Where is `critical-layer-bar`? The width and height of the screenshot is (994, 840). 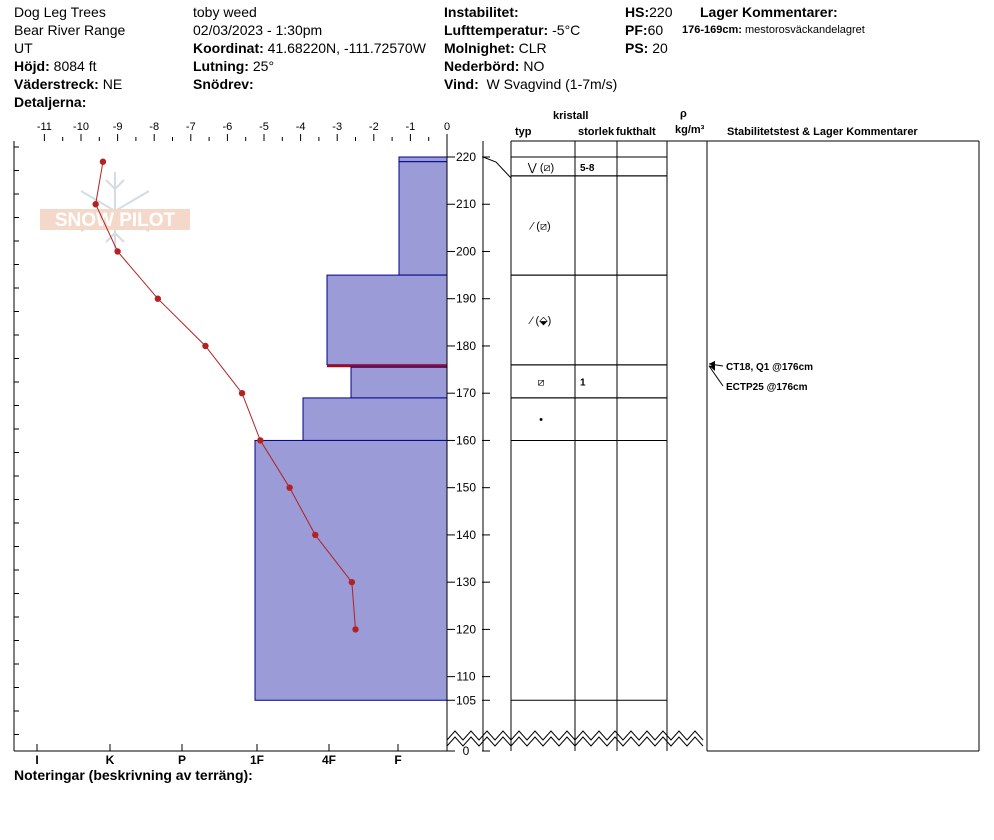
critical-layer-bar is located at coordinates (387, 366).